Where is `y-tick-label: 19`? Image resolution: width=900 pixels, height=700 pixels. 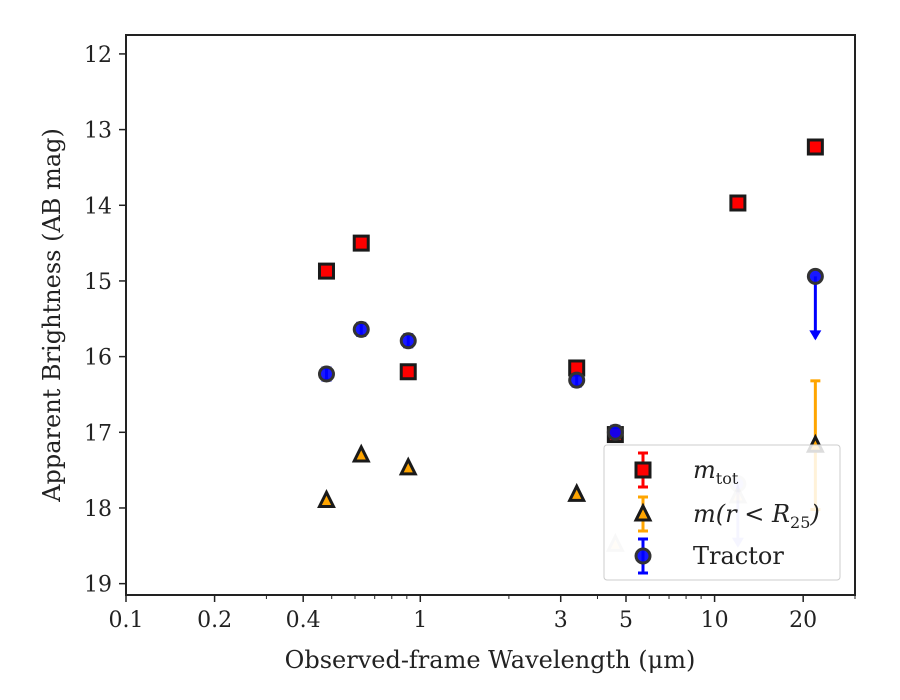
y-tick-label: 19 is located at coordinates (98, 585).